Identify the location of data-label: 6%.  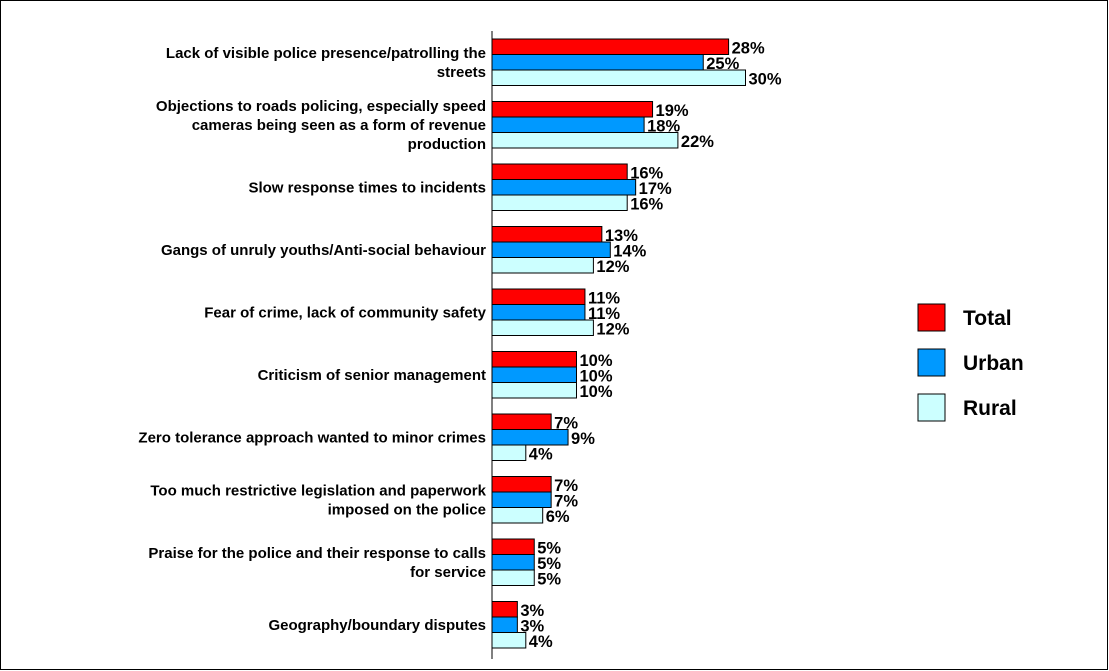
(558, 517).